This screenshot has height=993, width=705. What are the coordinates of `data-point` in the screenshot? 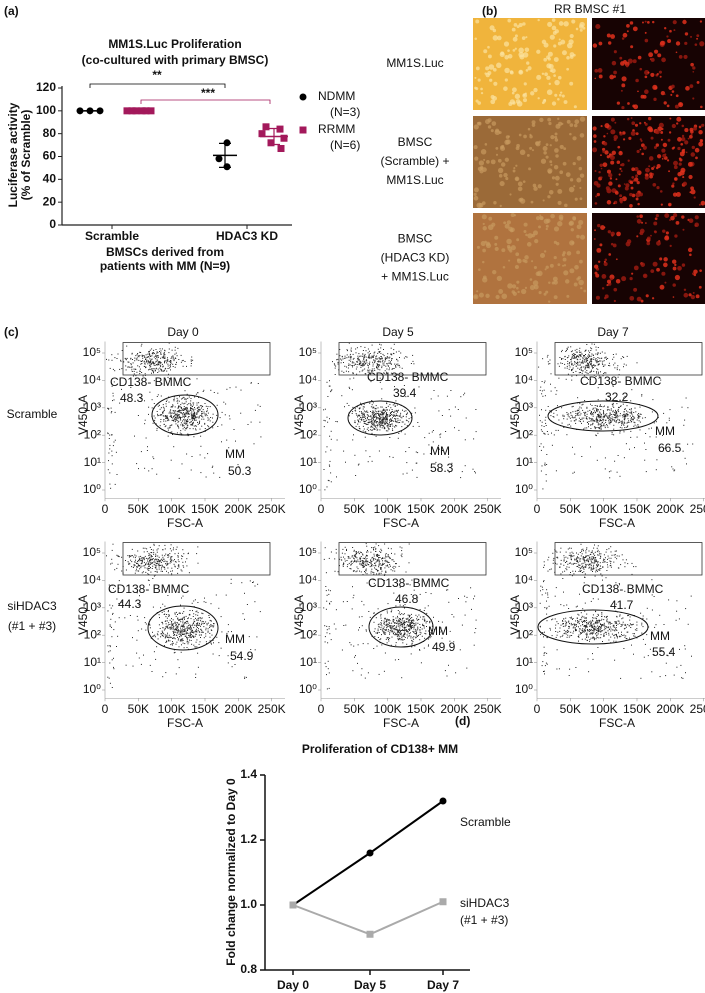 It's located at (443, 801).